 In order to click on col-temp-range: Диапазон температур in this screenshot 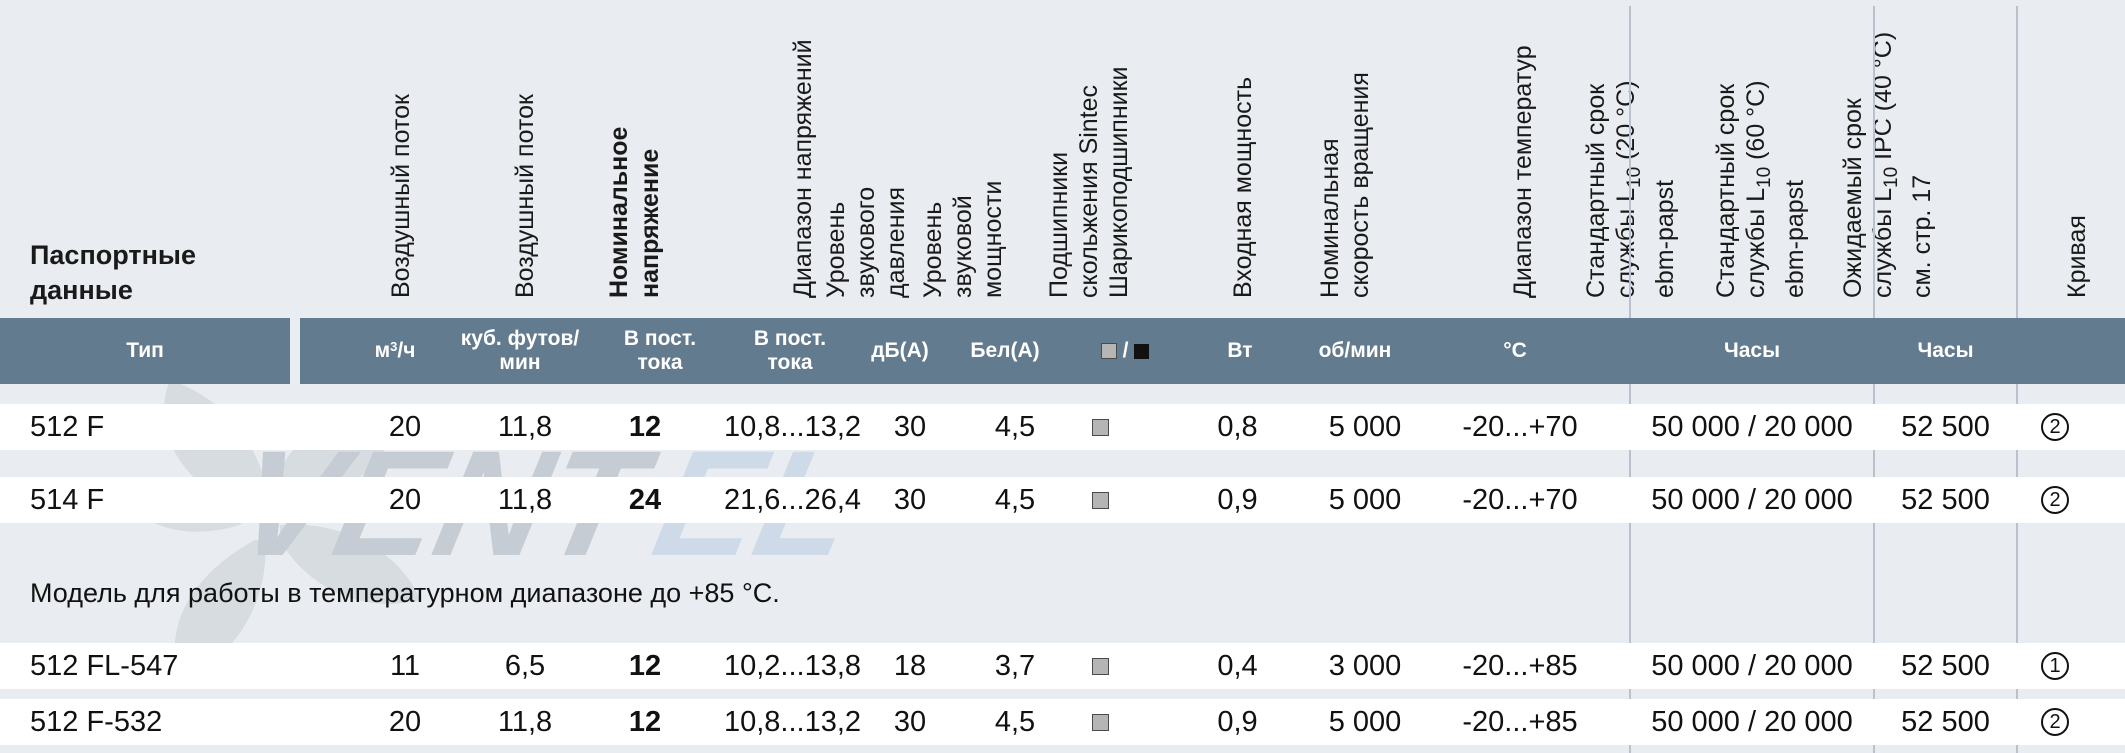, I will do `click(1523, 171)`.